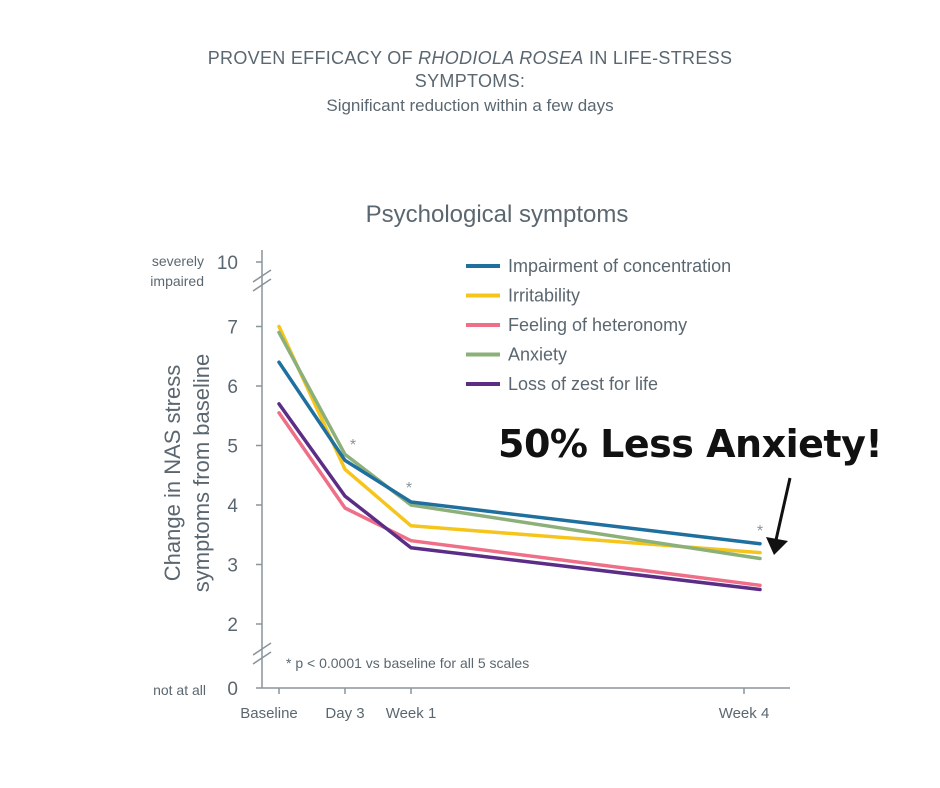  What do you see at coordinates (227, 263) in the screenshot?
I see `y-tick-label: 10` at bounding box center [227, 263].